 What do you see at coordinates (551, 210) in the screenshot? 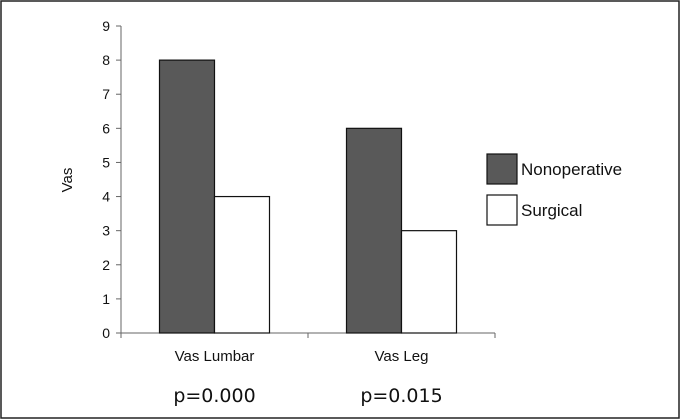
I see `legend-label-surgical: Surgical` at bounding box center [551, 210].